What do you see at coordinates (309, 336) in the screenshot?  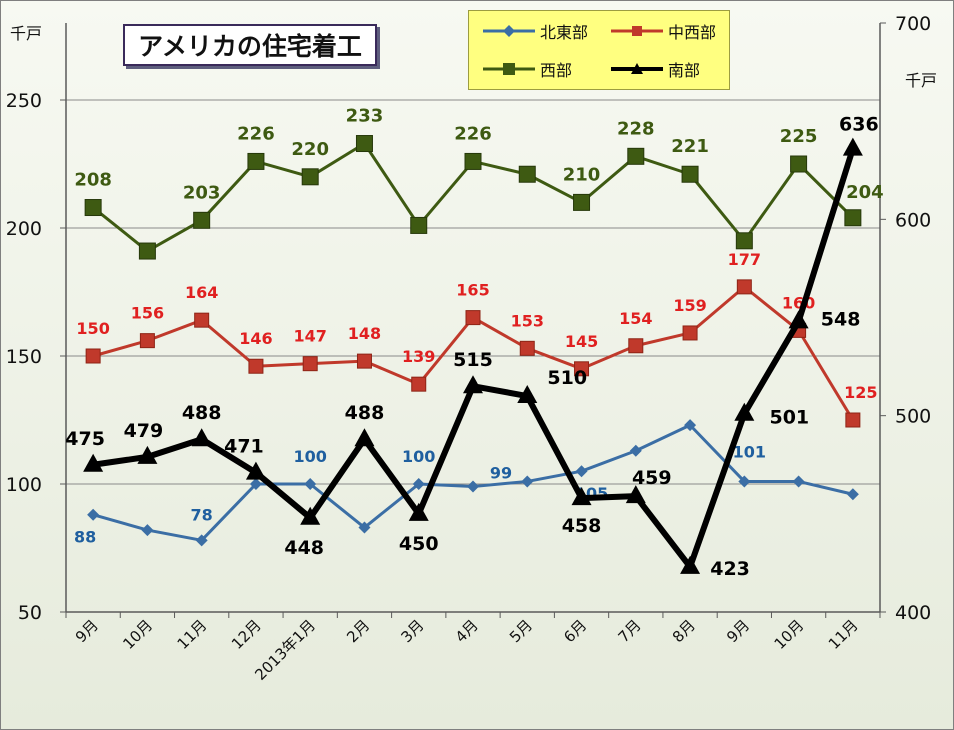 I see `data-label: 147` at bounding box center [309, 336].